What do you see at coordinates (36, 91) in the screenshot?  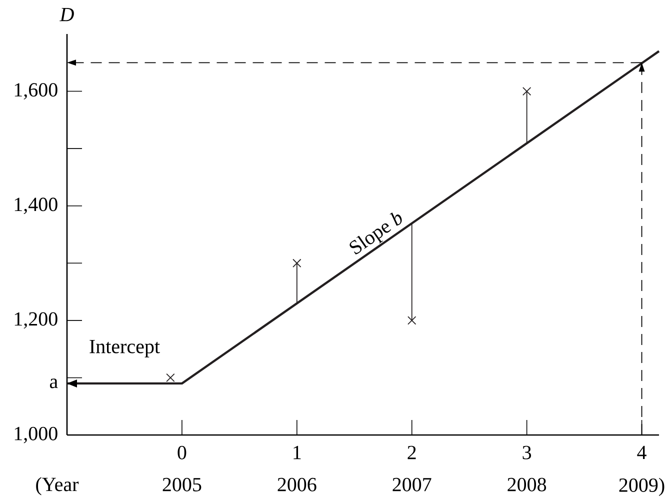 I see `y-tick-label: 1,600` at bounding box center [36, 91].